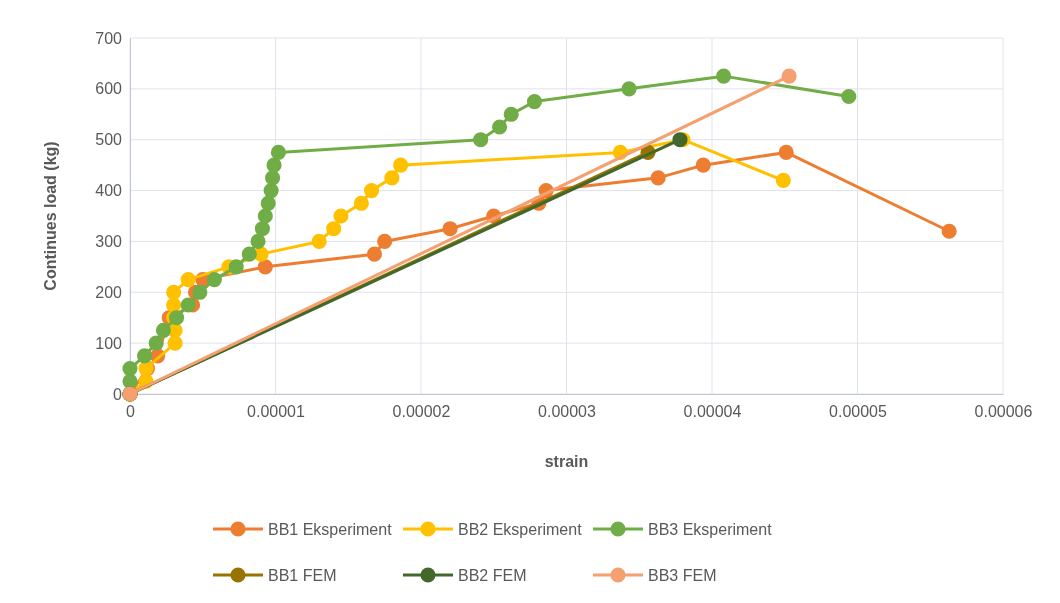 Image resolution: width=1060 pixels, height=603 pixels. I want to click on x-axis-title: strain, so click(566, 461).